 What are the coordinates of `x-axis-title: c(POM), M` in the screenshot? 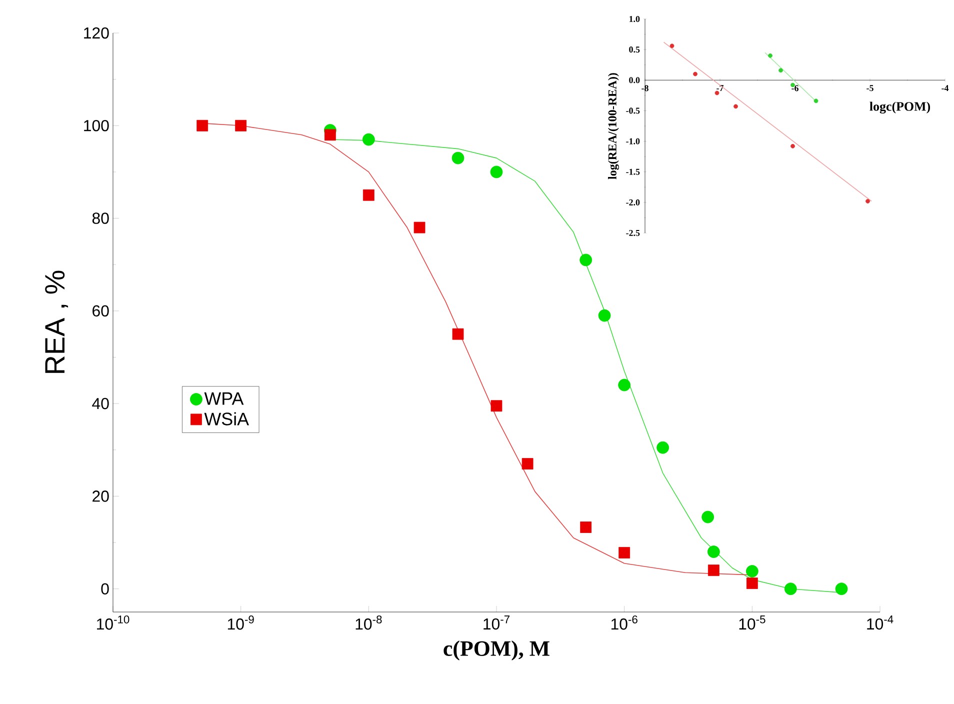 It's located at (497, 650).